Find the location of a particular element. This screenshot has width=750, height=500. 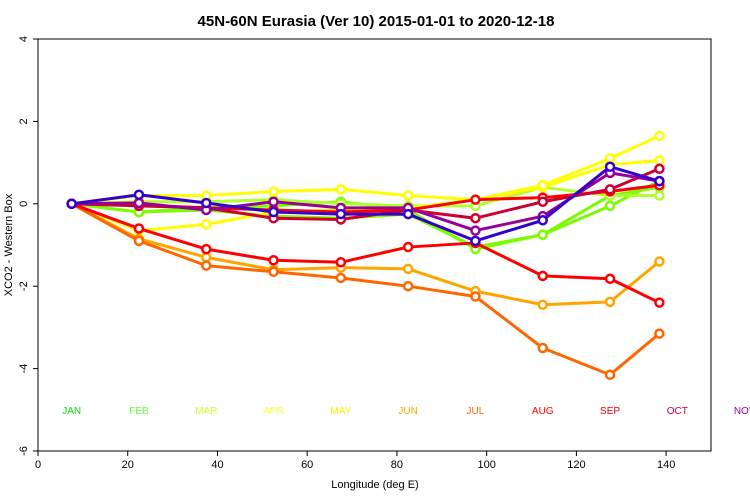

y-tick-label: 2 is located at coordinates (24, 121).